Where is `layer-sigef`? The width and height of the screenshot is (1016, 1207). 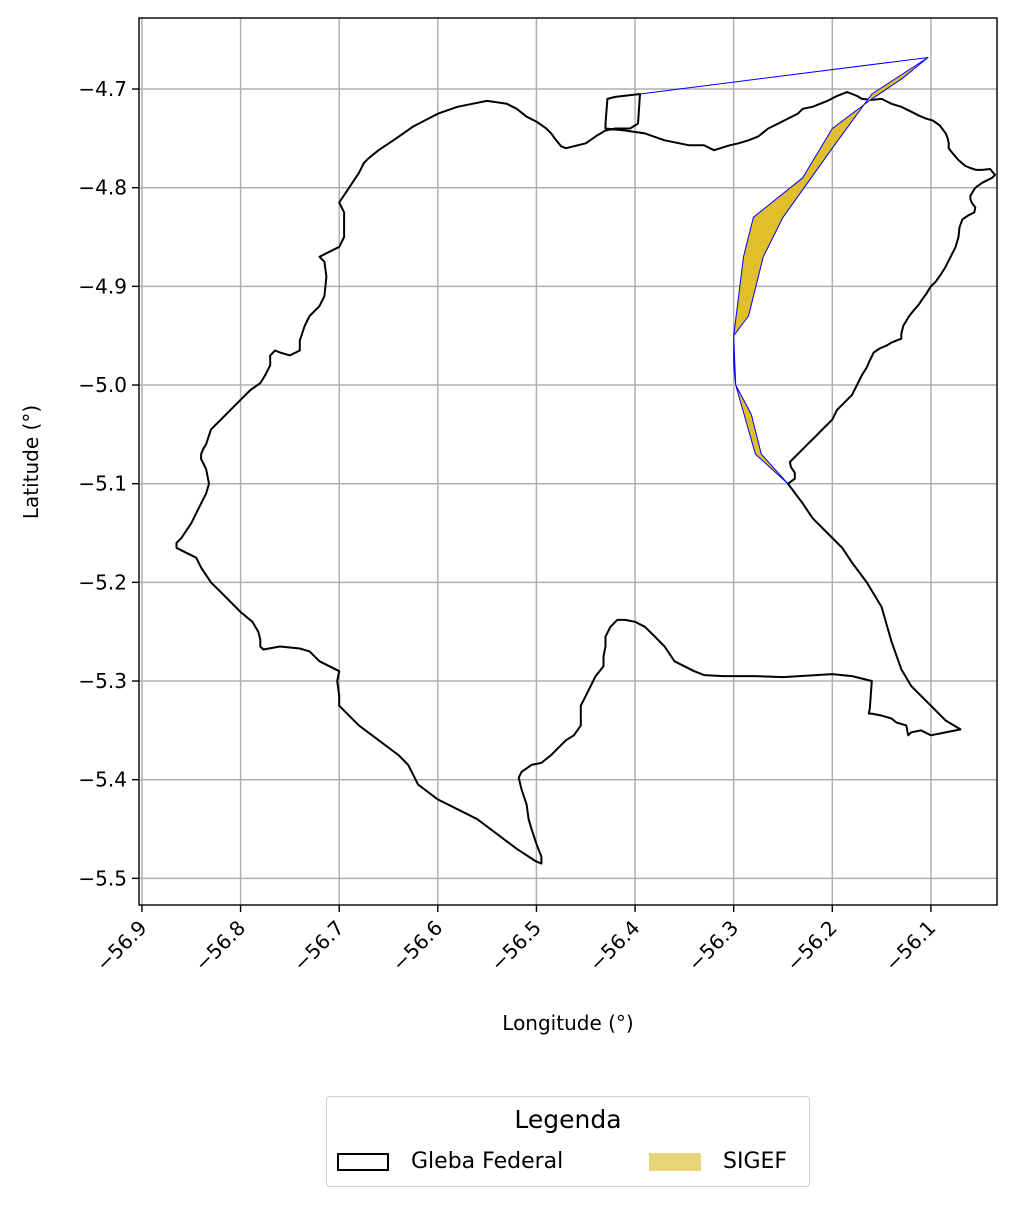 layer-sigef is located at coordinates (784, 271).